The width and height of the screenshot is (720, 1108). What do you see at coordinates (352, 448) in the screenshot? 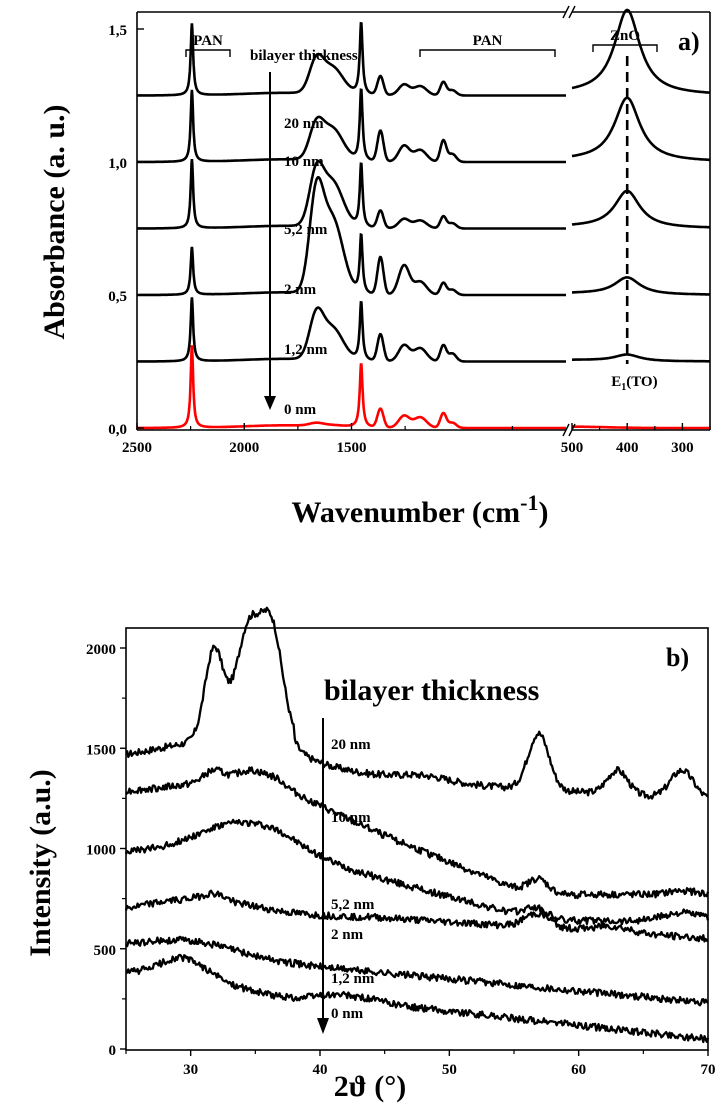
I see `panel-a-xtick-label: 1500` at bounding box center [352, 448].